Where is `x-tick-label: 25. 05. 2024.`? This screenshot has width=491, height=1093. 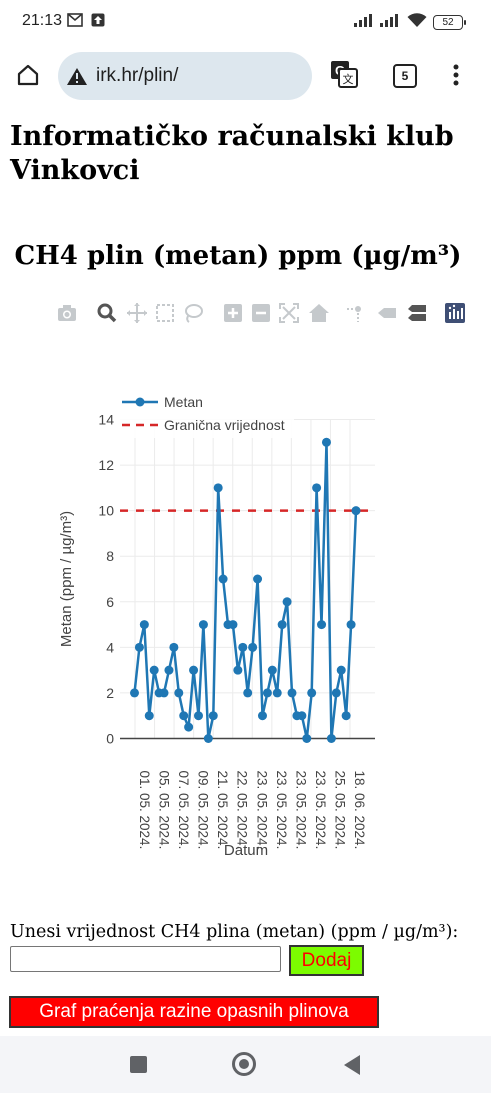
x-tick-label: 25. 05. 2024. is located at coordinates (339, 810).